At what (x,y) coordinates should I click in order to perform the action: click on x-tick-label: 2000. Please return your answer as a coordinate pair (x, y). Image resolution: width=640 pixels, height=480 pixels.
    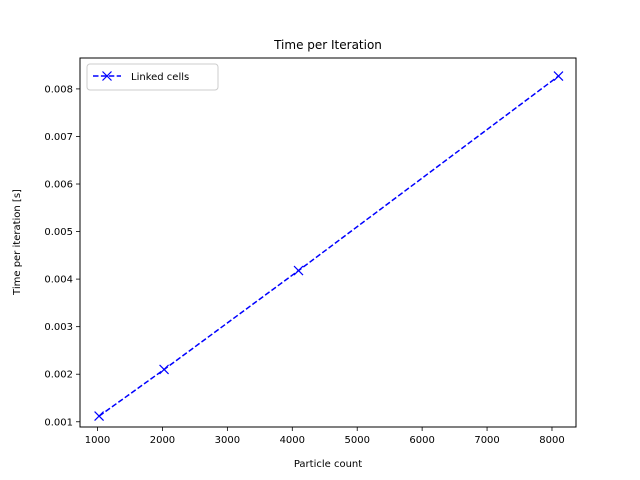
    Looking at the image, I should click on (162, 440).